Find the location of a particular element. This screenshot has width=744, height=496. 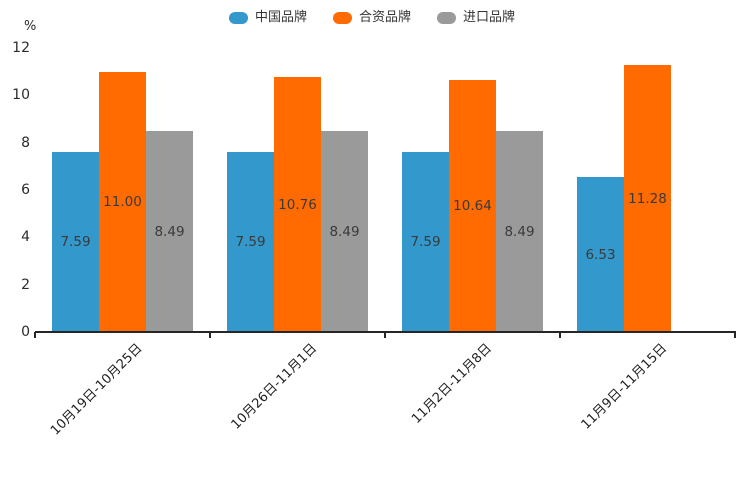

bar-value-label: 11.00 is located at coordinates (122, 201).